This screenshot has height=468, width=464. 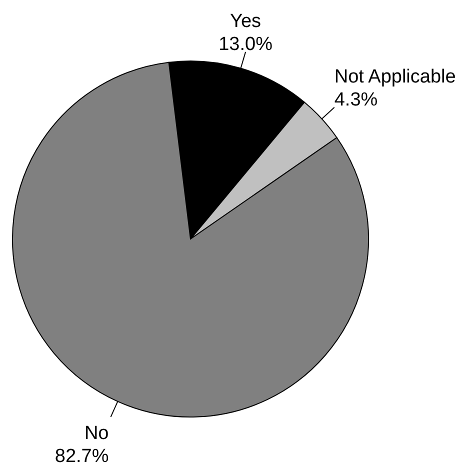 What do you see at coordinates (246, 21) in the screenshot?
I see `slice-label: Yes` at bounding box center [246, 21].